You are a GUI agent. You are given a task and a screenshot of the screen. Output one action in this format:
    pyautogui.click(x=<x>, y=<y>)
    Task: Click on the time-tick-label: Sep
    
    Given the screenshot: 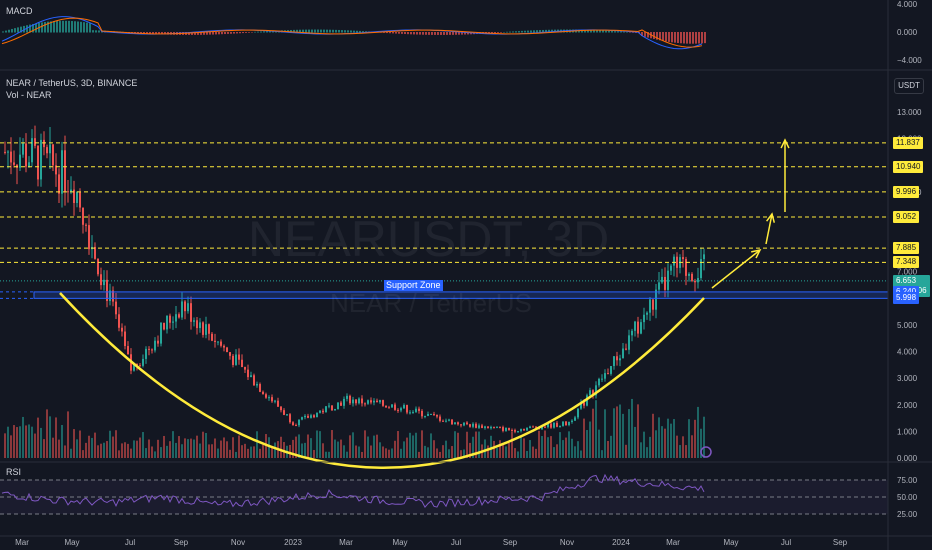 What is the action you would take?
    pyautogui.click(x=840, y=542)
    